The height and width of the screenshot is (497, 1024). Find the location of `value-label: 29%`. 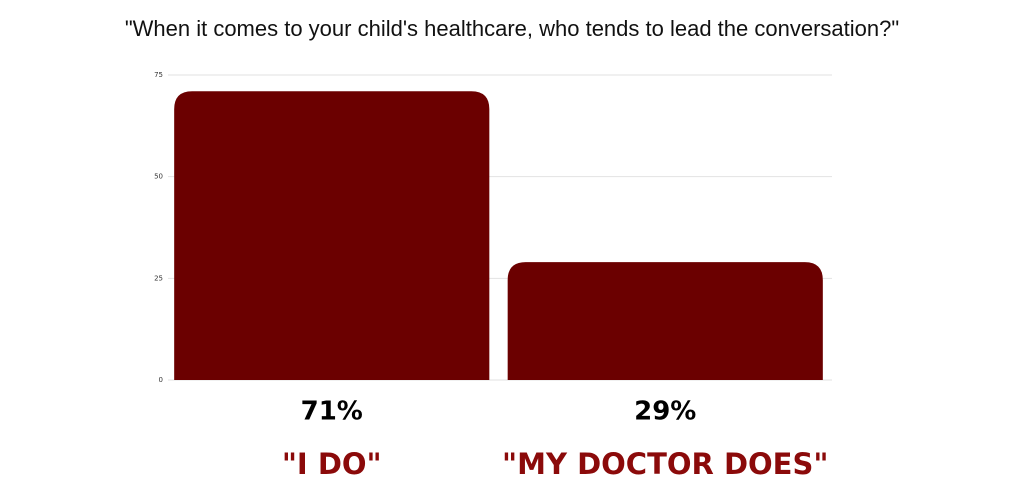

value-label: 29% is located at coordinates (665, 412).